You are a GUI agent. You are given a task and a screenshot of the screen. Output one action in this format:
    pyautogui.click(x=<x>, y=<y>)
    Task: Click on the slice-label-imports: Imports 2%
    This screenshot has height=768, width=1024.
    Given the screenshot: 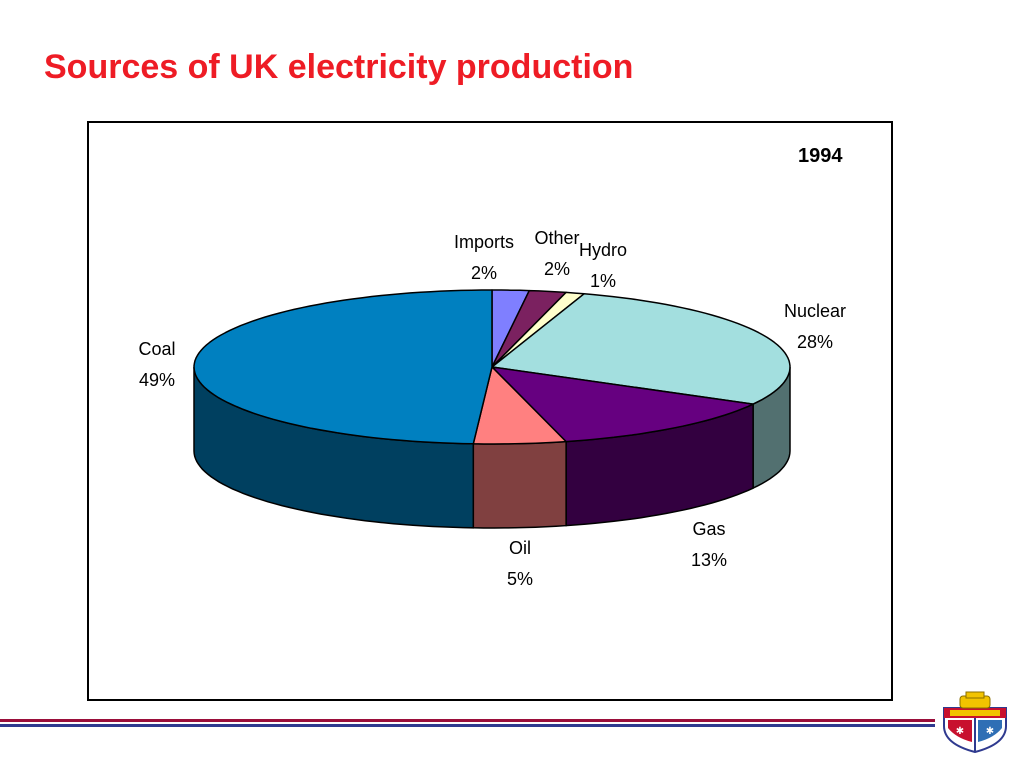 What is the action you would take?
    pyautogui.click(x=484, y=258)
    